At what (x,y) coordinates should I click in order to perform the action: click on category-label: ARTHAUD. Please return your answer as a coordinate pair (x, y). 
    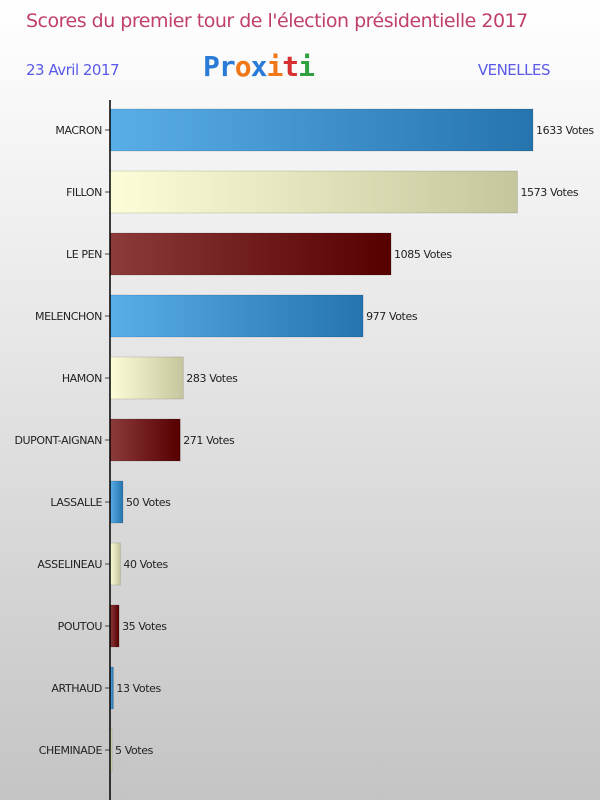
    Looking at the image, I should click on (76, 688).